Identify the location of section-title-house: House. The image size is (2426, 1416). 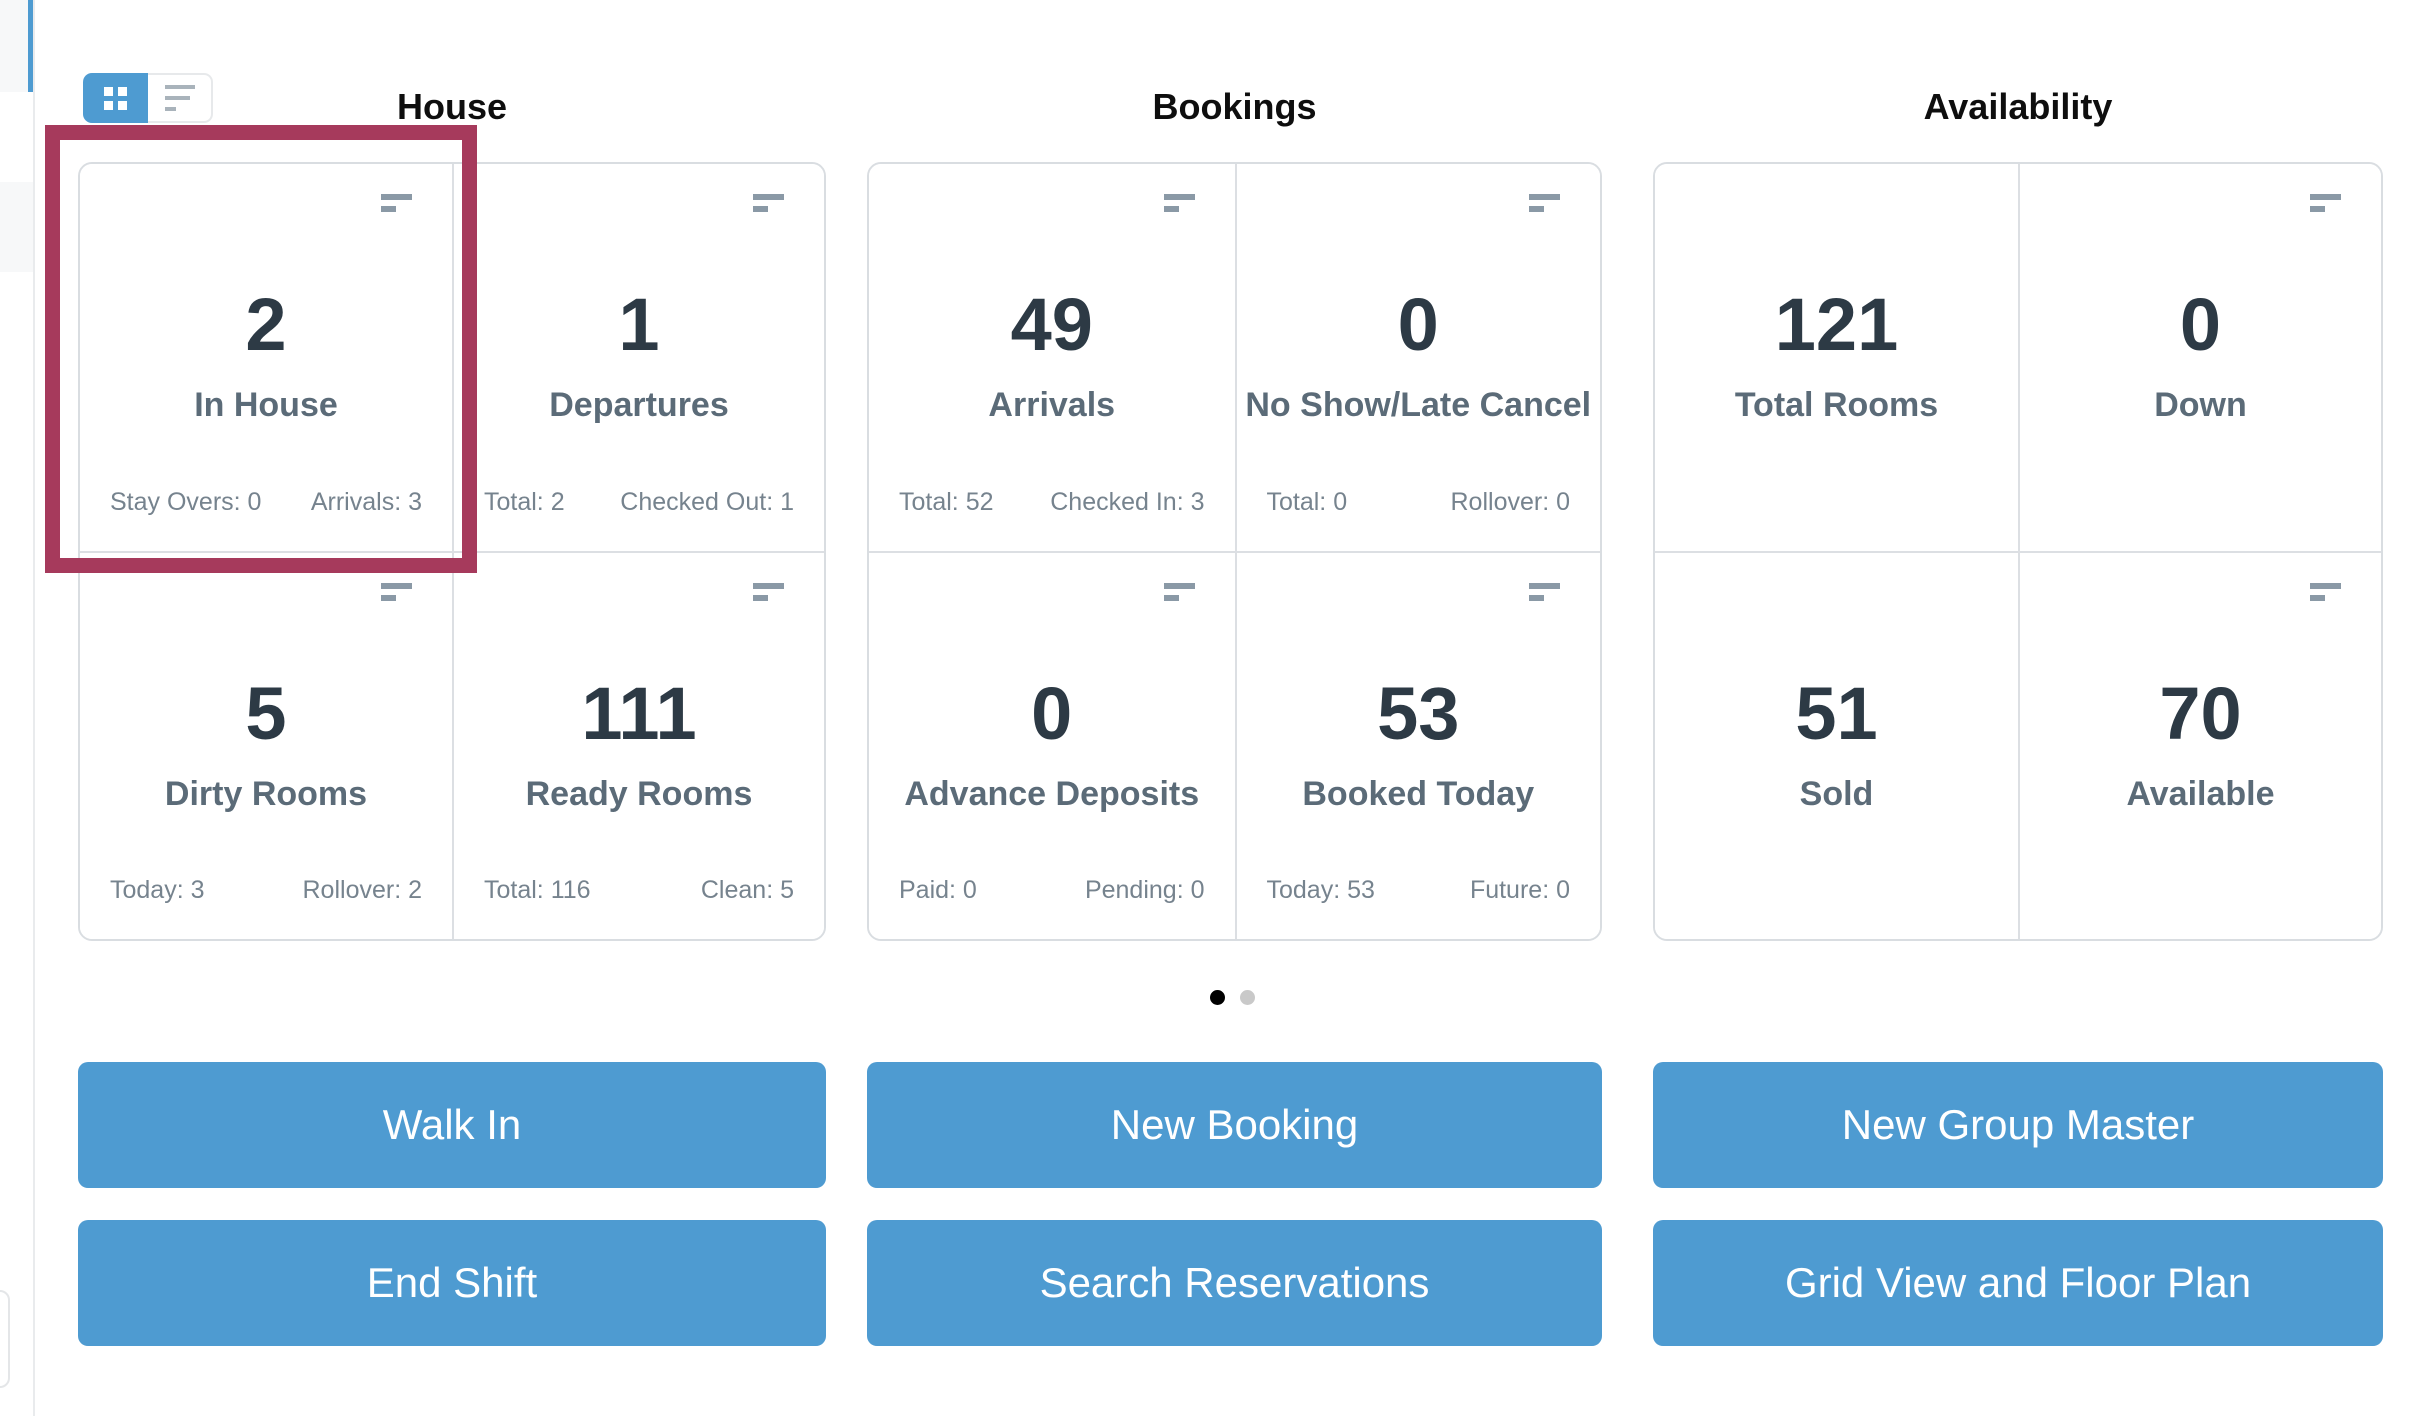
(452, 106).